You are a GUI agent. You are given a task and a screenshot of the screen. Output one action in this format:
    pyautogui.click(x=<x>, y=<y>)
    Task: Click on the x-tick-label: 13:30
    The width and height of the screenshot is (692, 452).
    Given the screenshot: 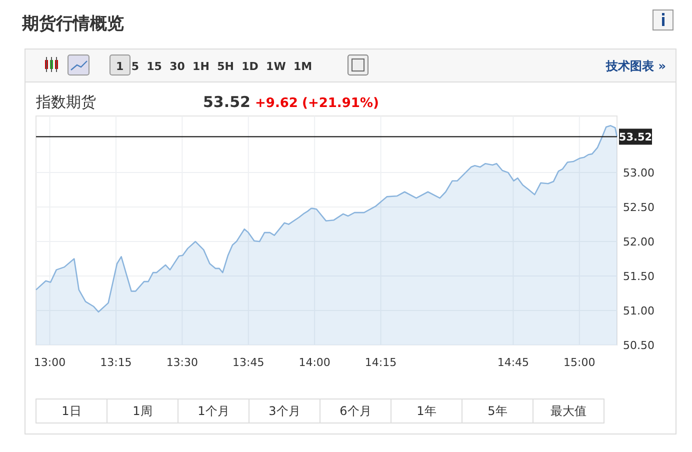 What is the action you would take?
    pyautogui.click(x=182, y=362)
    